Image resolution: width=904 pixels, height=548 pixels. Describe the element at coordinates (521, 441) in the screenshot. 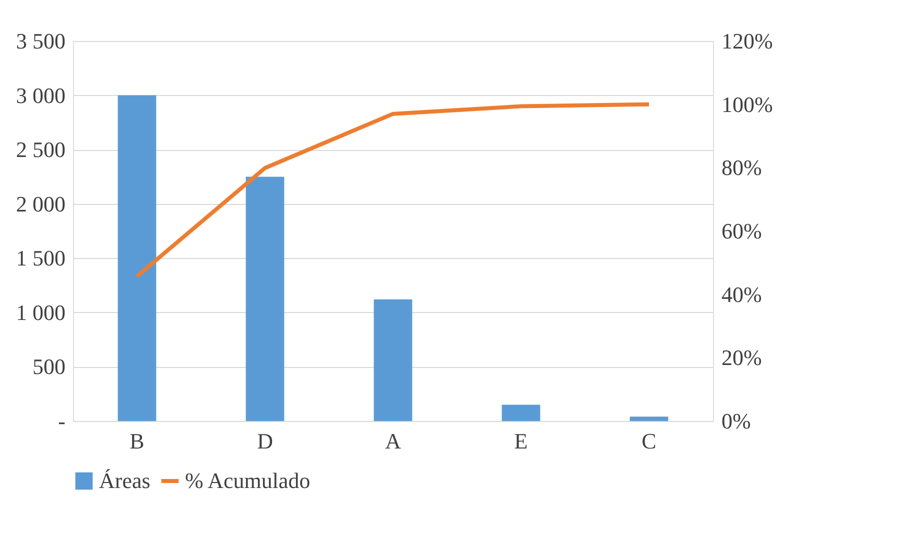

I see `x-tick-label: E` at that location.